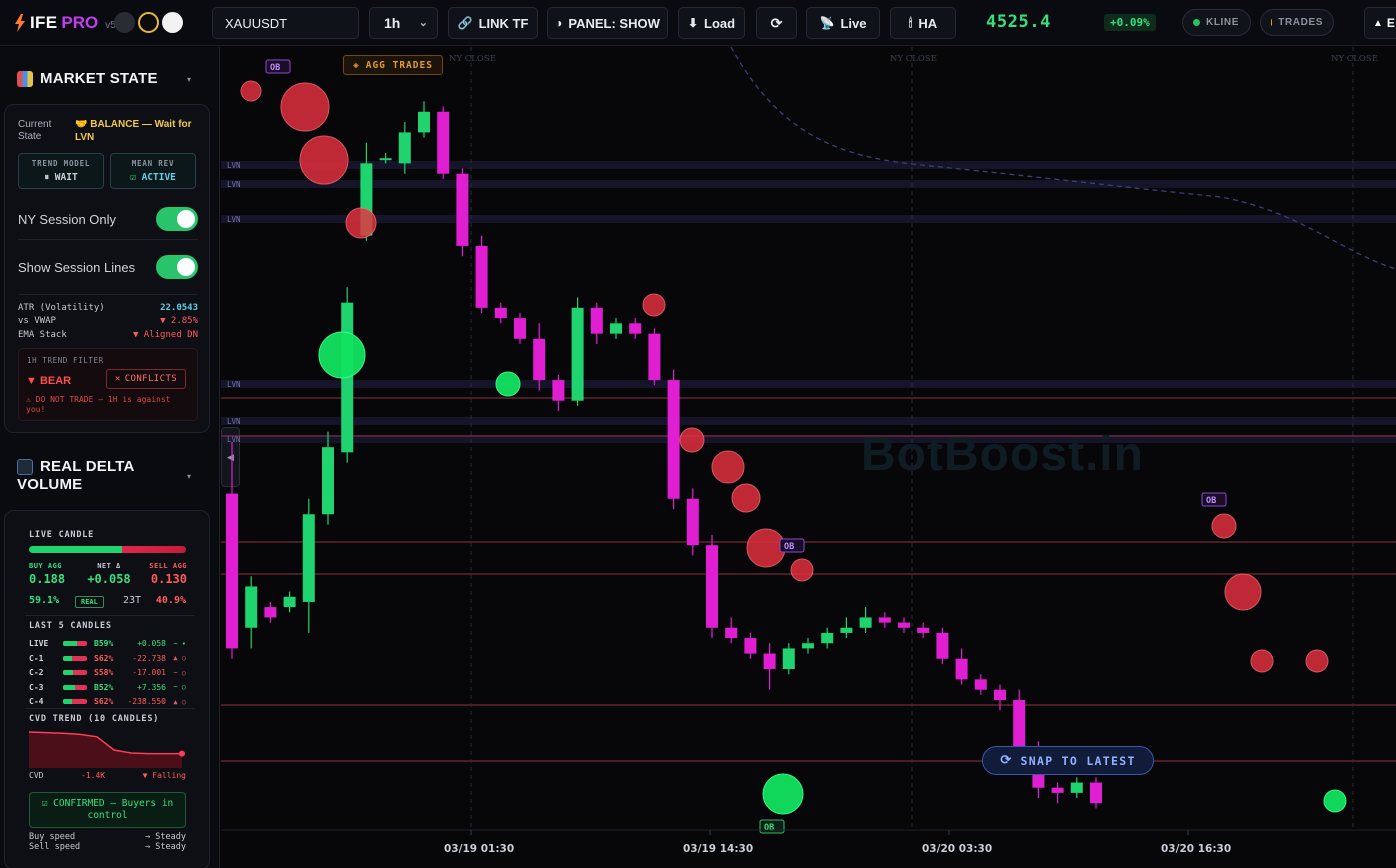  What do you see at coordinates (393, 65) in the screenshot?
I see `agg-trades-tag: ◈ AGG TRADES` at bounding box center [393, 65].